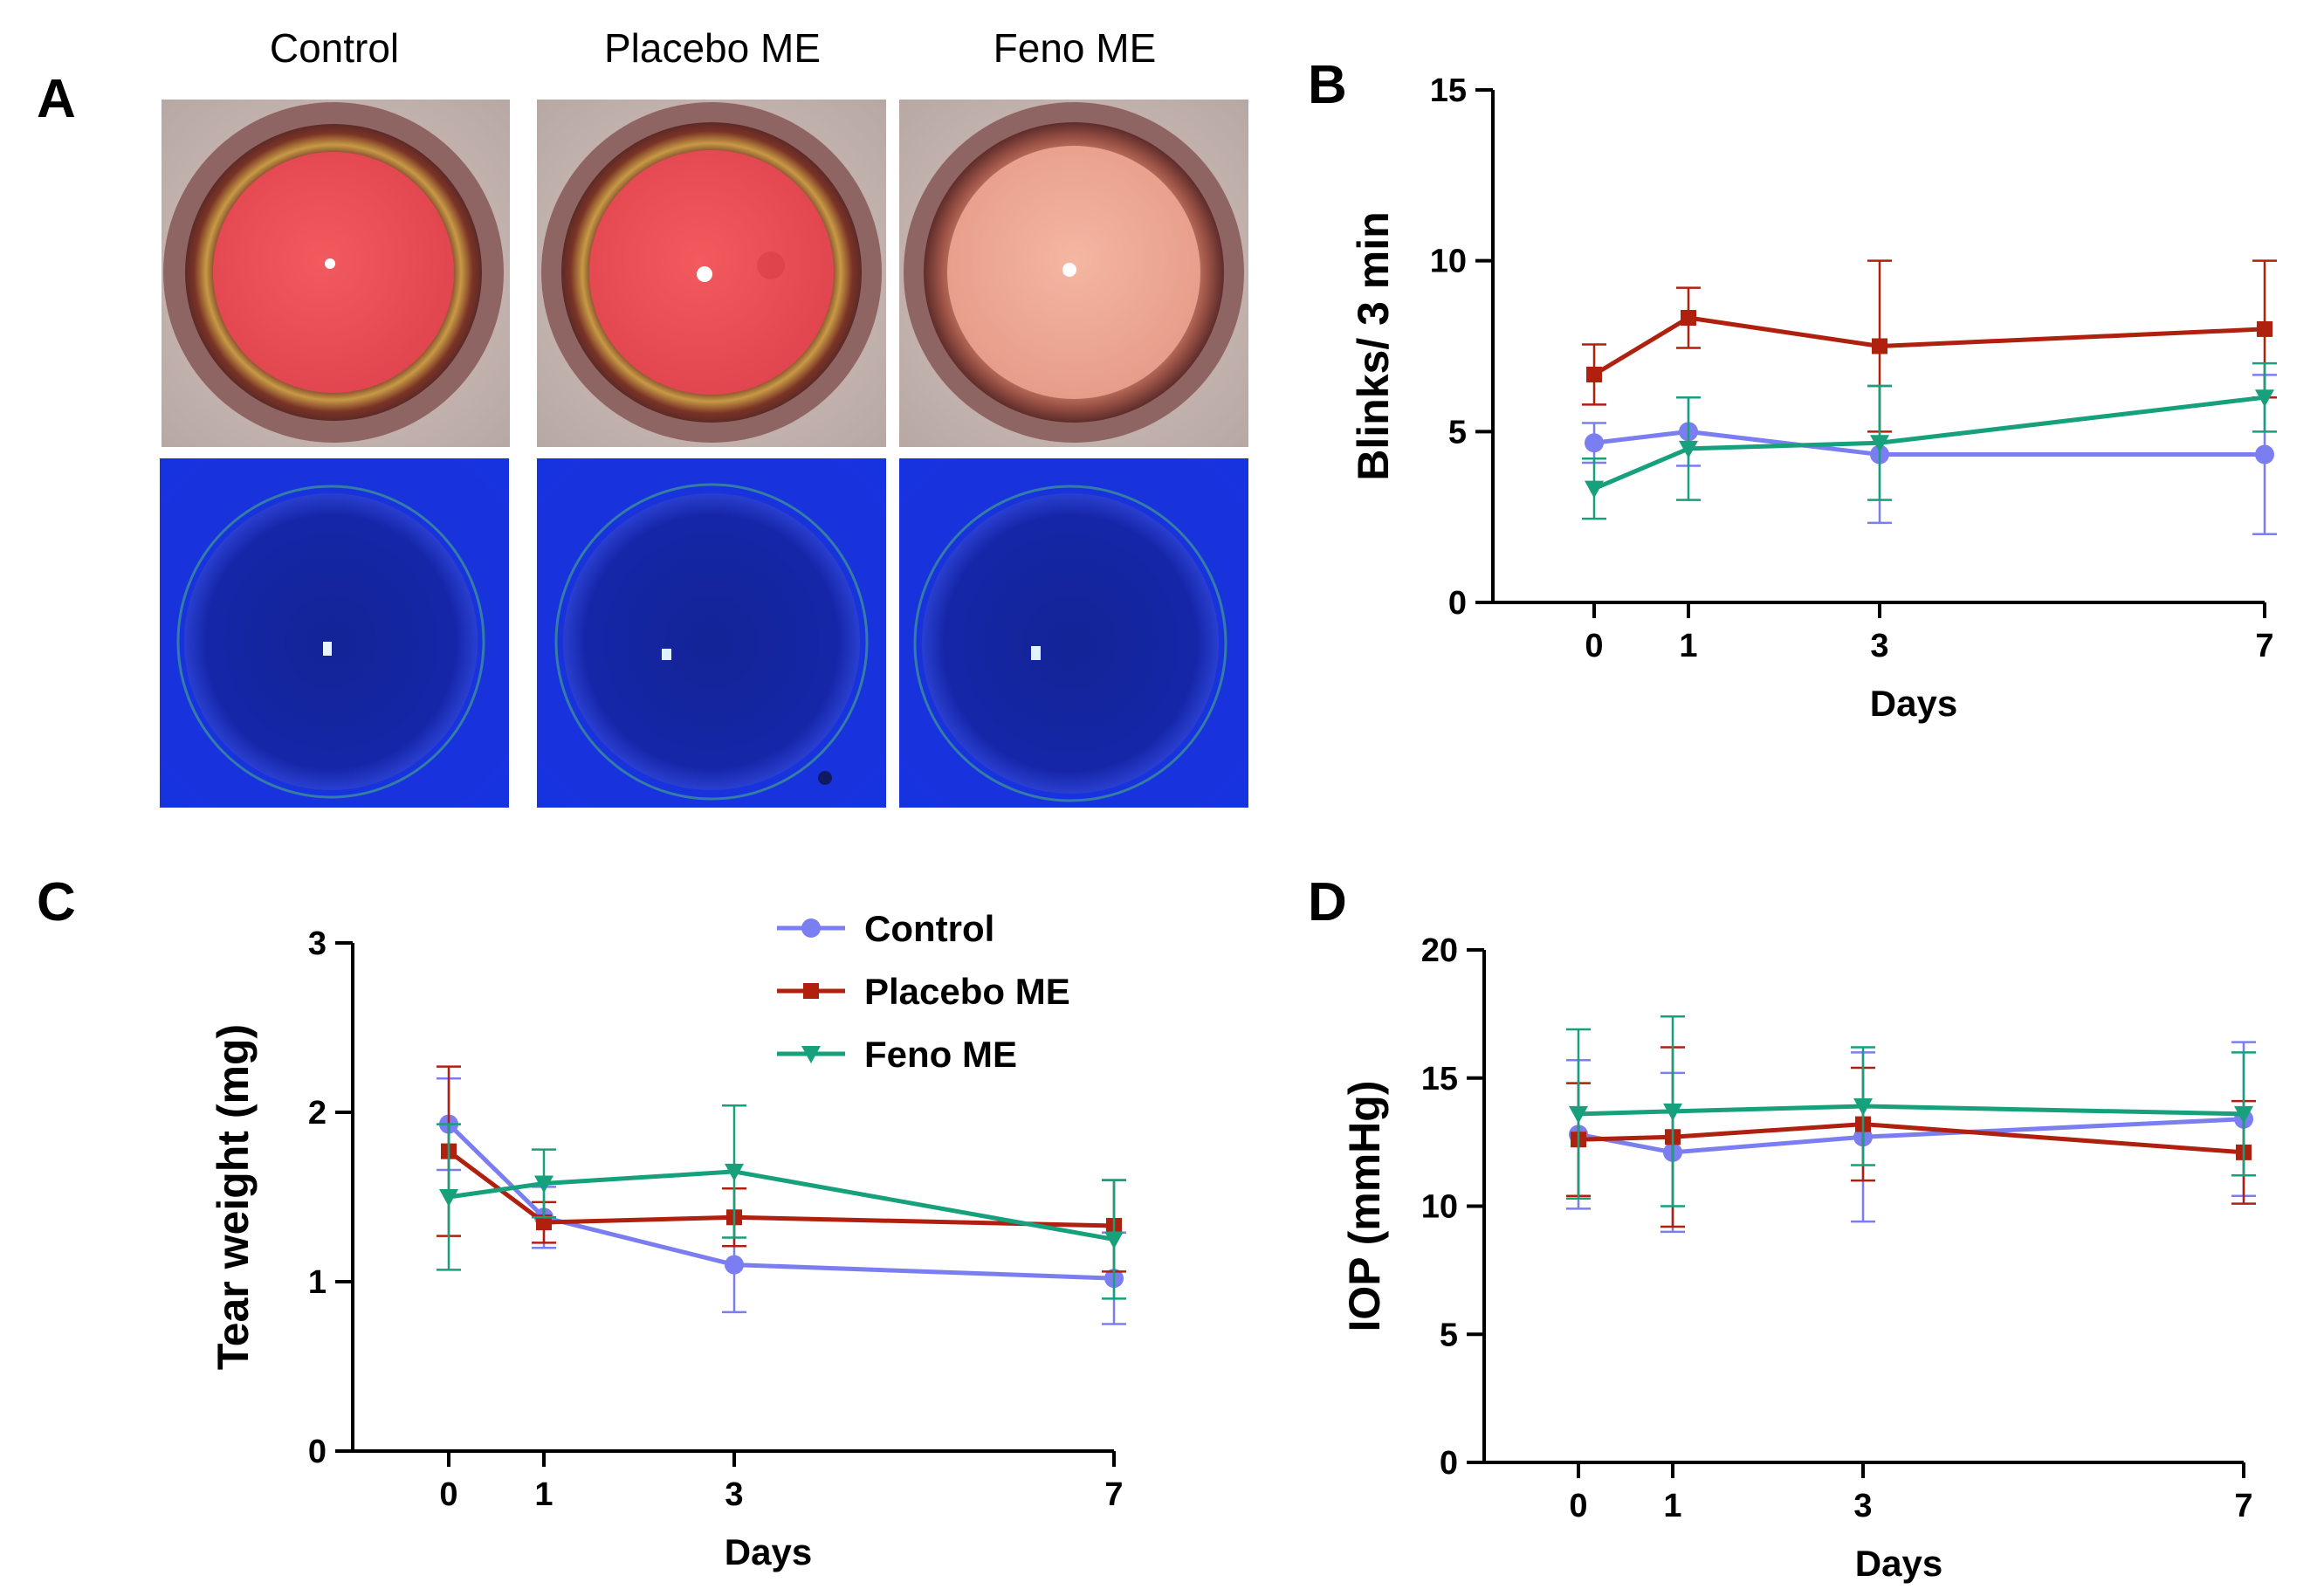 Image resolution: width=2324 pixels, height=1596 pixels. I want to click on photo-column-title-placebo: Placebo ME, so click(712, 48).